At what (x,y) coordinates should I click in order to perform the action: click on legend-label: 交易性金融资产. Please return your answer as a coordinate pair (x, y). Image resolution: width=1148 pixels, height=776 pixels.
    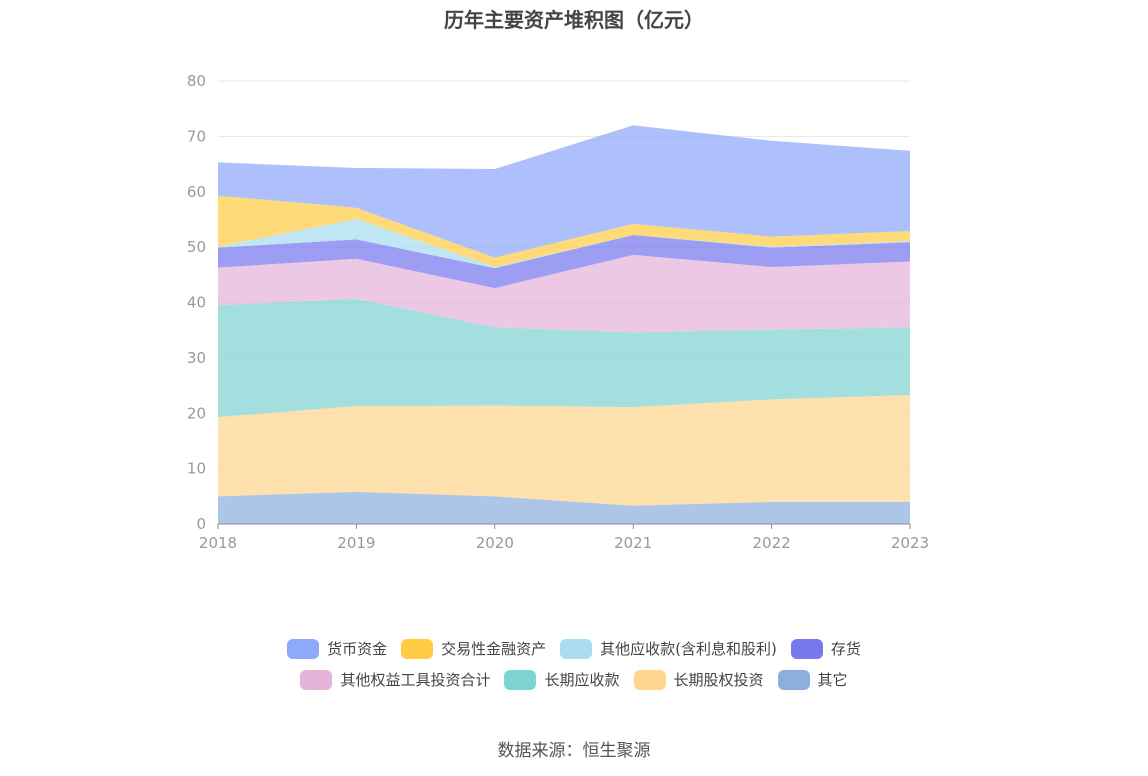
    Looking at the image, I should click on (494, 649).